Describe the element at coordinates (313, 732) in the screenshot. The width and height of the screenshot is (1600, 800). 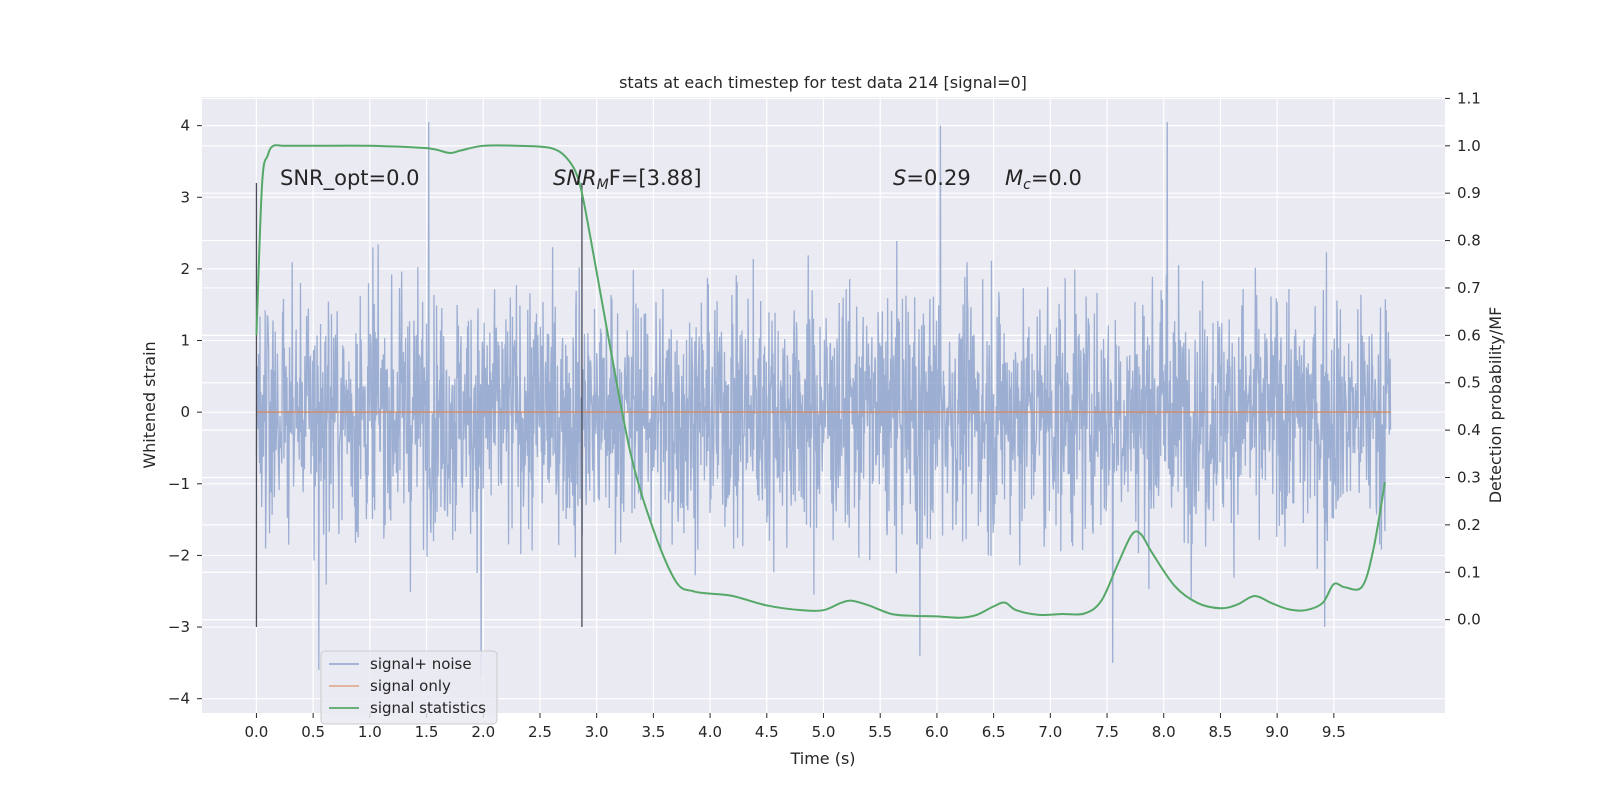
I see `x-tick-label: 0.5` at that location.